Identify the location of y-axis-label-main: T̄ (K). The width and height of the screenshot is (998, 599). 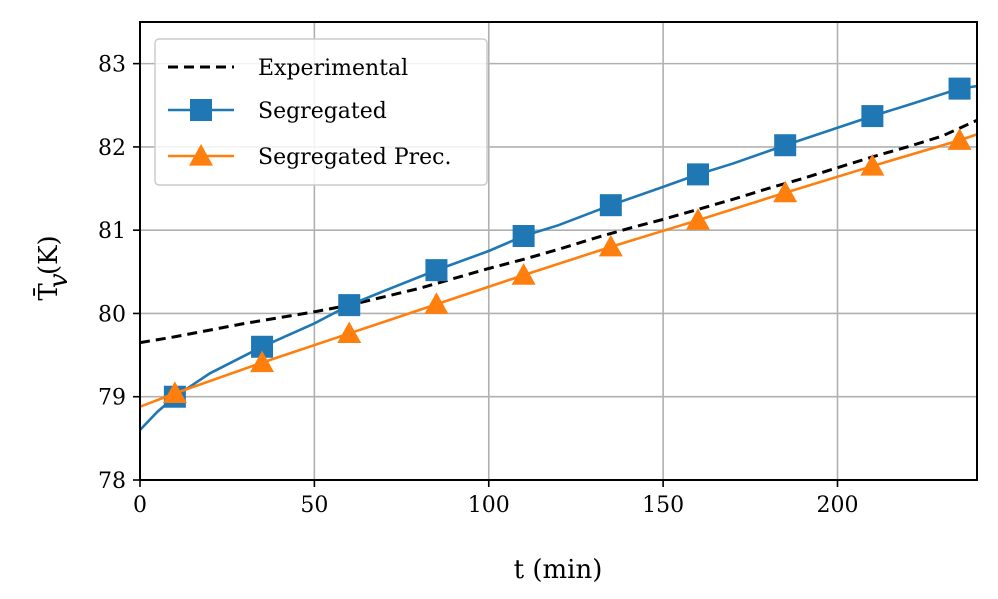
(48, 267).